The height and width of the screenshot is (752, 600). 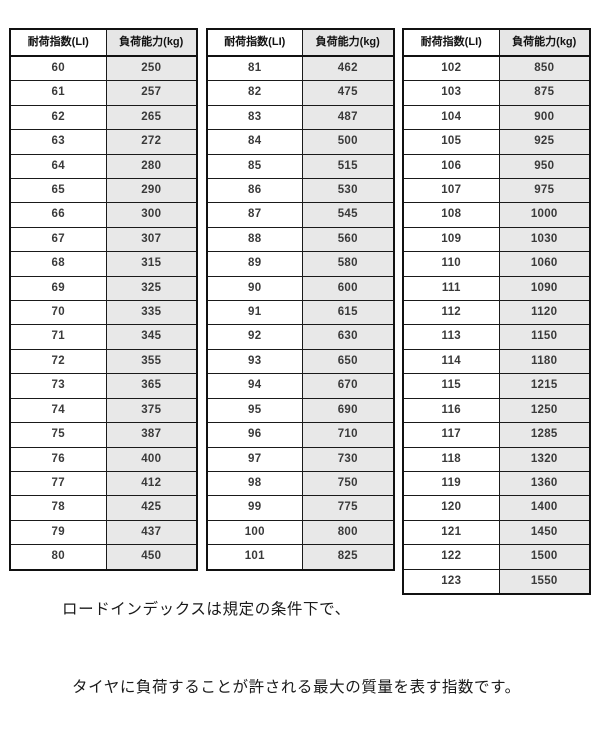 I want to click on table-row: 84 500, so click(x=300, y=142).